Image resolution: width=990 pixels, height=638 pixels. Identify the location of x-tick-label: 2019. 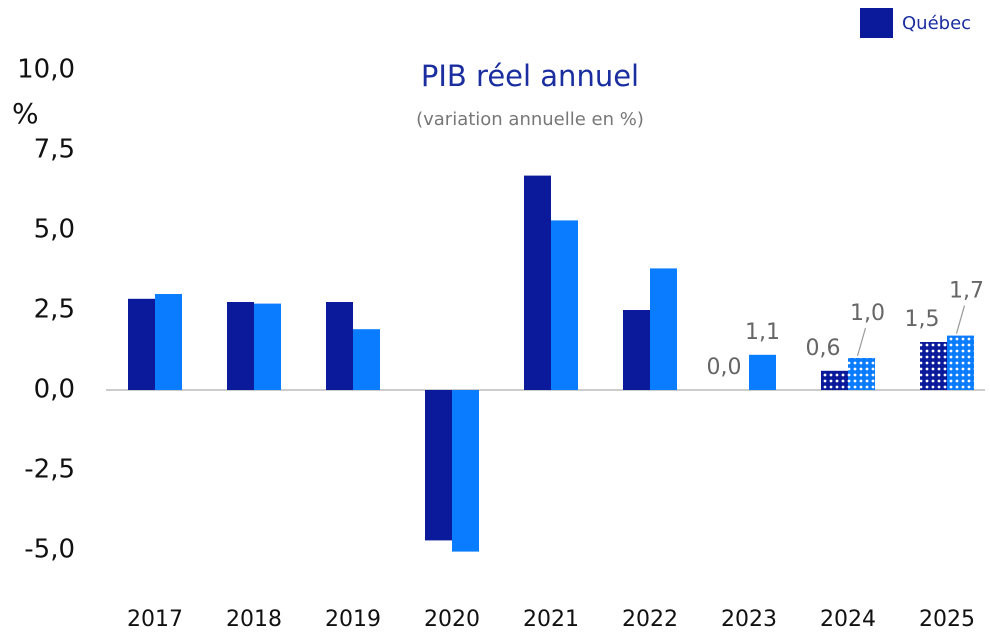
(353, 619).